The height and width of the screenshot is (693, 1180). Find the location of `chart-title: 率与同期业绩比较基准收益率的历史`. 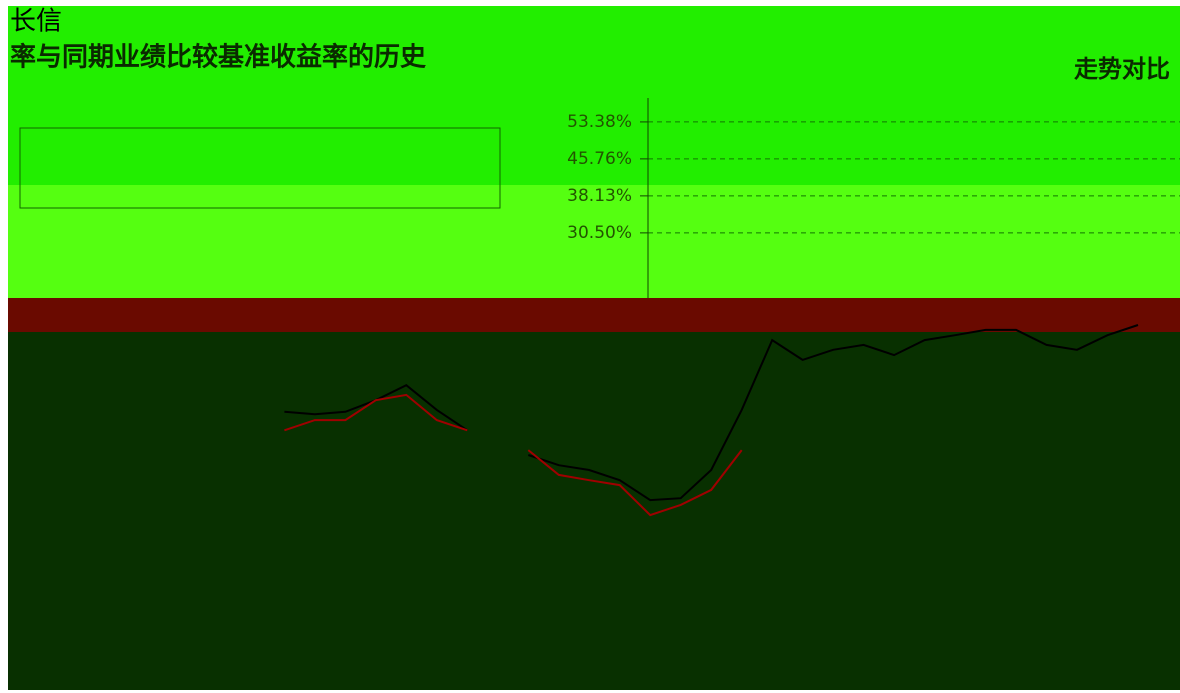

chart-title: 率与同期业绩比较基准收益率的历史 is located at coordinates (218, 57).